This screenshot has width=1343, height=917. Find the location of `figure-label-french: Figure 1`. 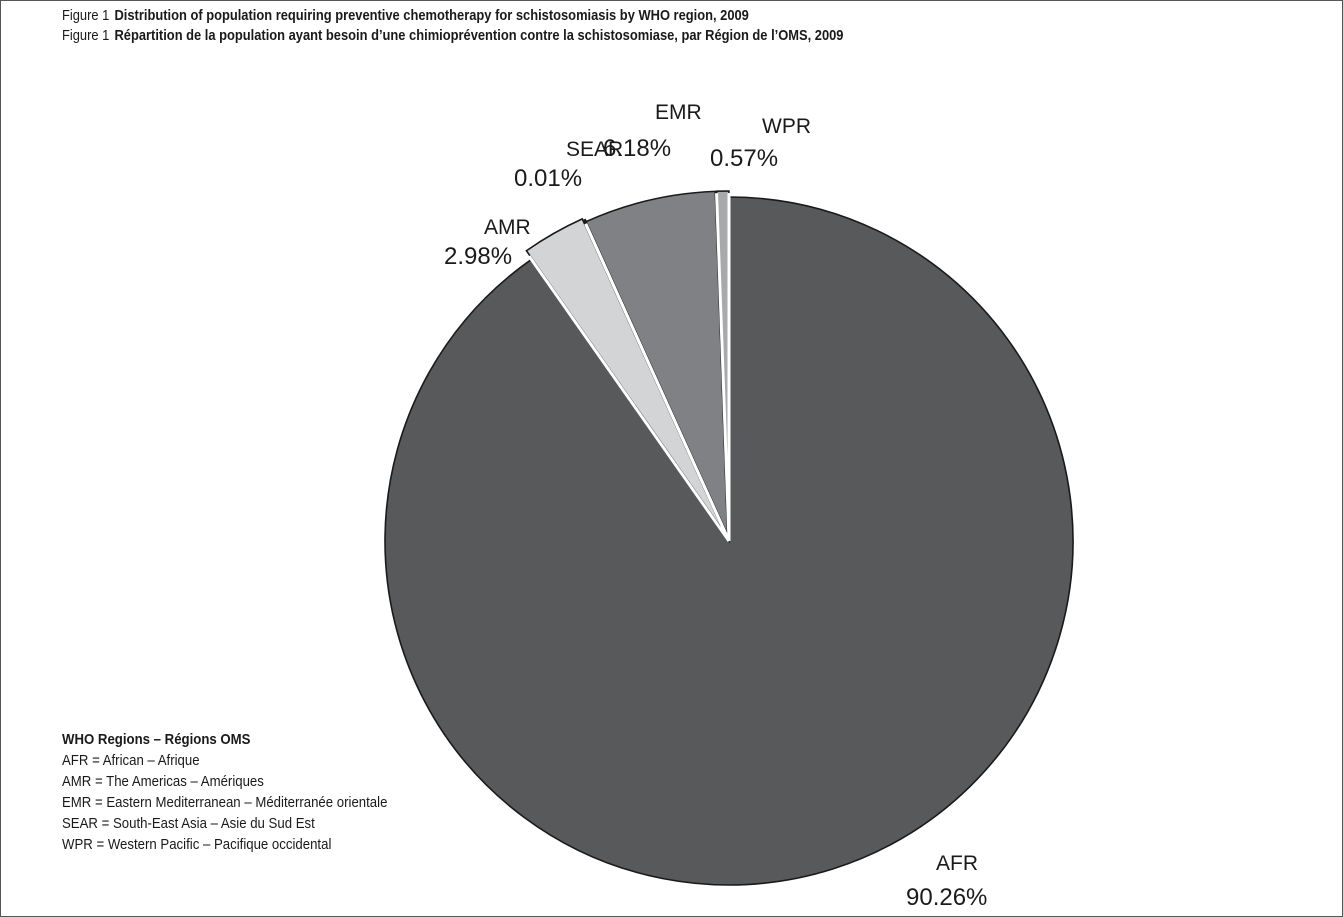

figure-label-french: Figure 1 is located at coordinates (86, 35).